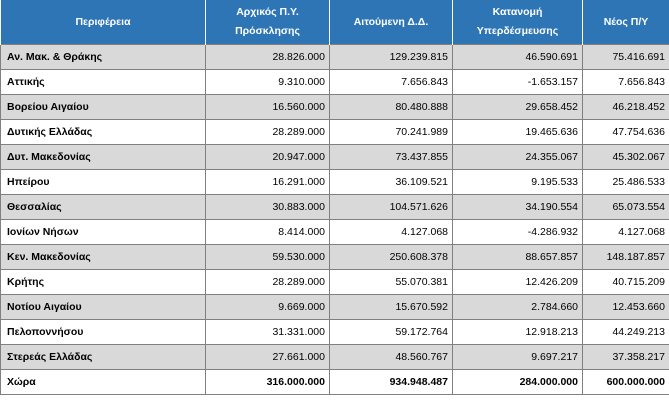 The height and width of the screenshot is (411, 669). Describe the element at coordinates (625, 207) in the screenshot. I see `new-budget-cell: 65.073.554` at that location.